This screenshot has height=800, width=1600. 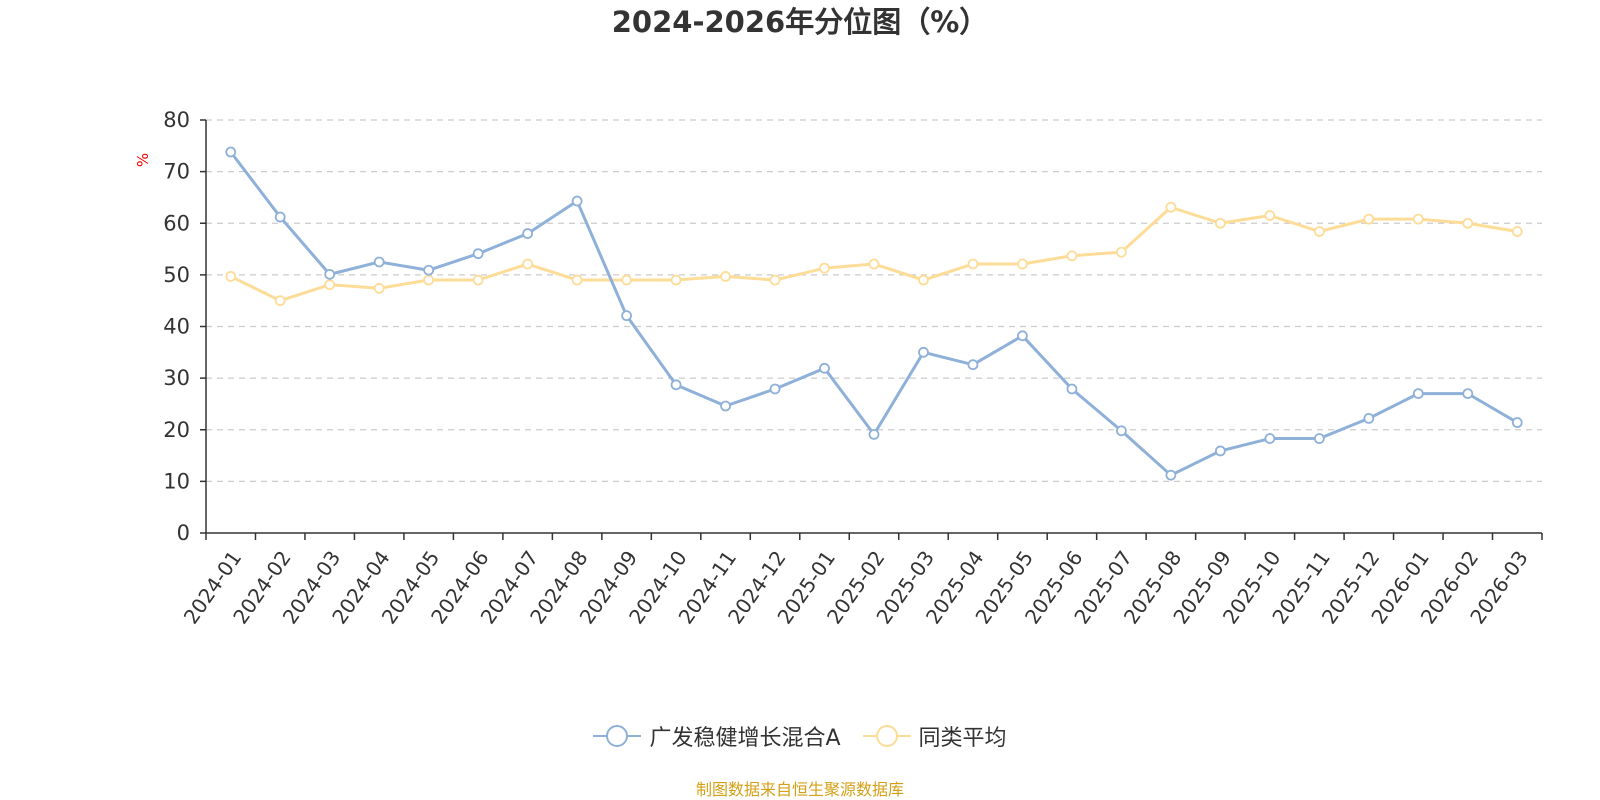 I want to click on y-tick-label: 10, so click(x=176, y=481).